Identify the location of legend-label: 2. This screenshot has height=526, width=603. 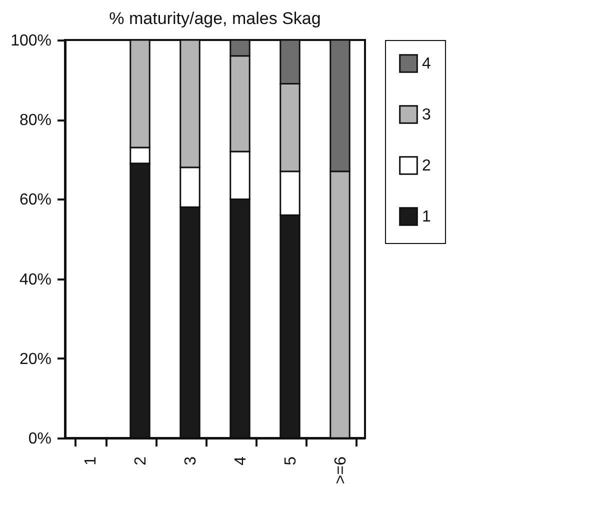
(426, 166).